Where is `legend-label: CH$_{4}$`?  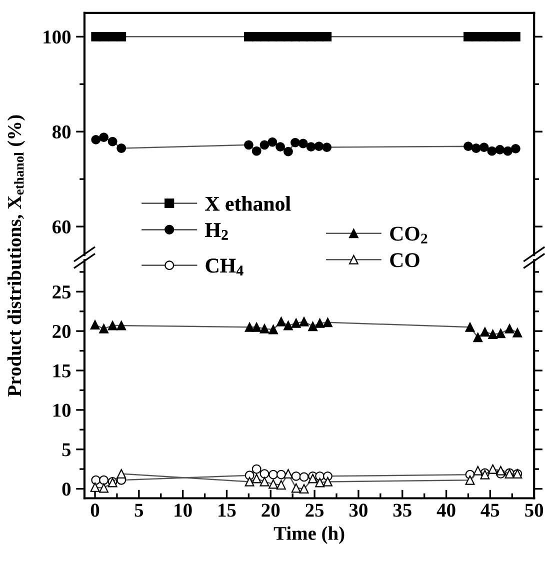
legend-label: CH$_{4}$ is located at coordinates (225, 267).